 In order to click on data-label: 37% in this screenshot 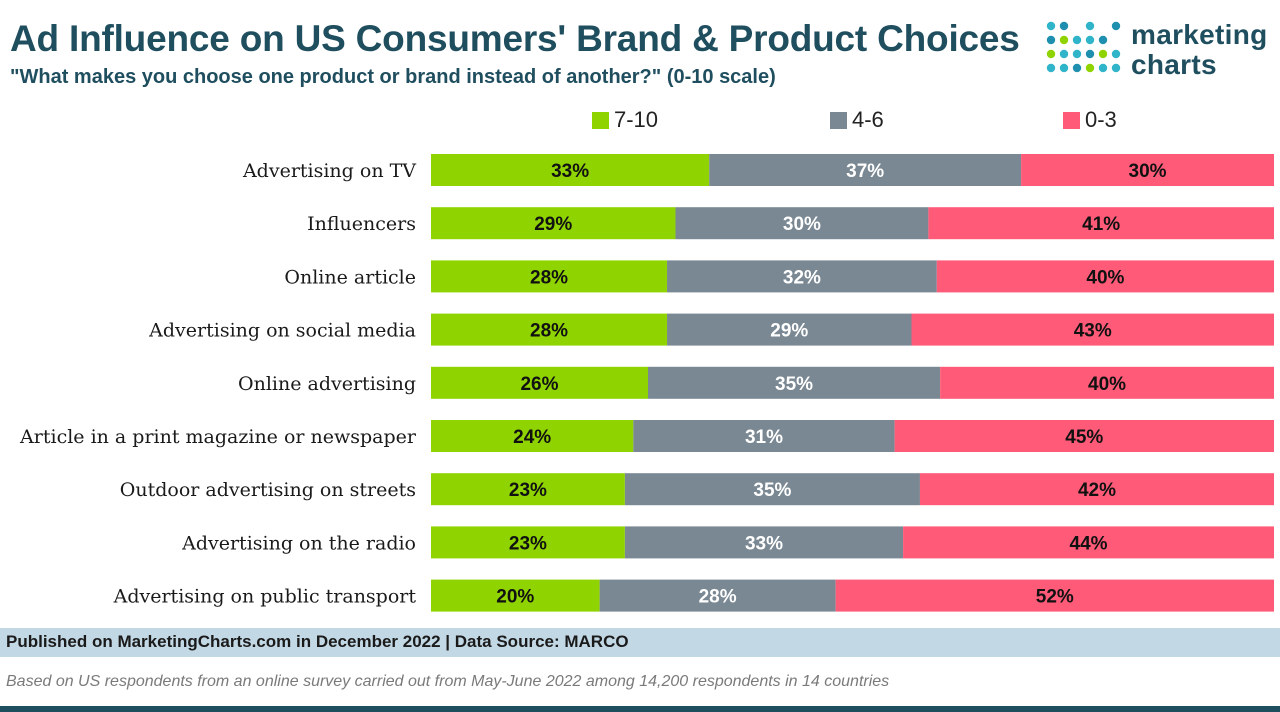, I will do `click(865, 171)`.